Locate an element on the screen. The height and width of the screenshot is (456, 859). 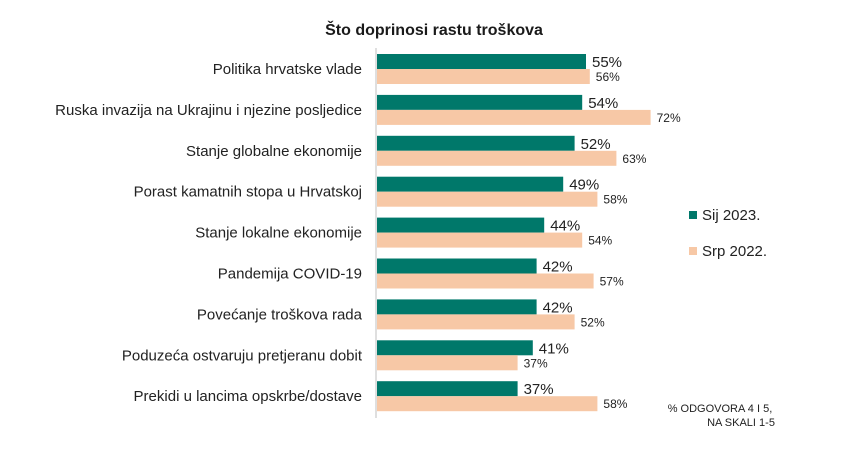
data-label-sij-2023: 52% is located at coordinates (596, 144).